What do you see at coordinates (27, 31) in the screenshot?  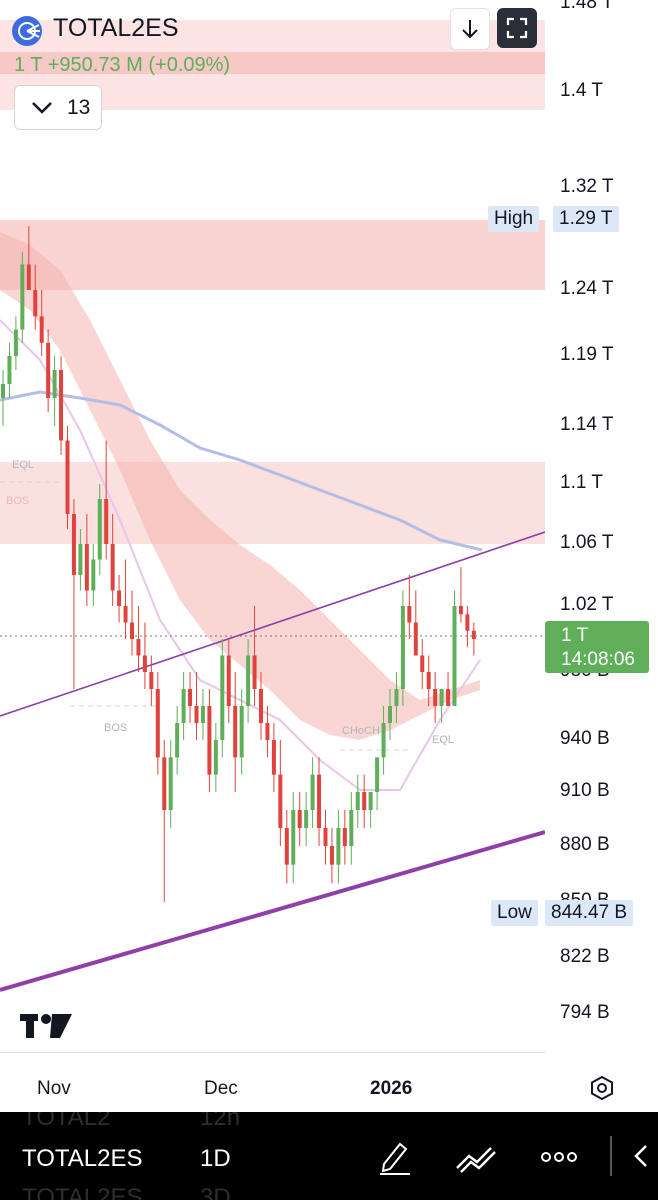 I see `symbol-logo-icon` at bounding box center [27, 31].